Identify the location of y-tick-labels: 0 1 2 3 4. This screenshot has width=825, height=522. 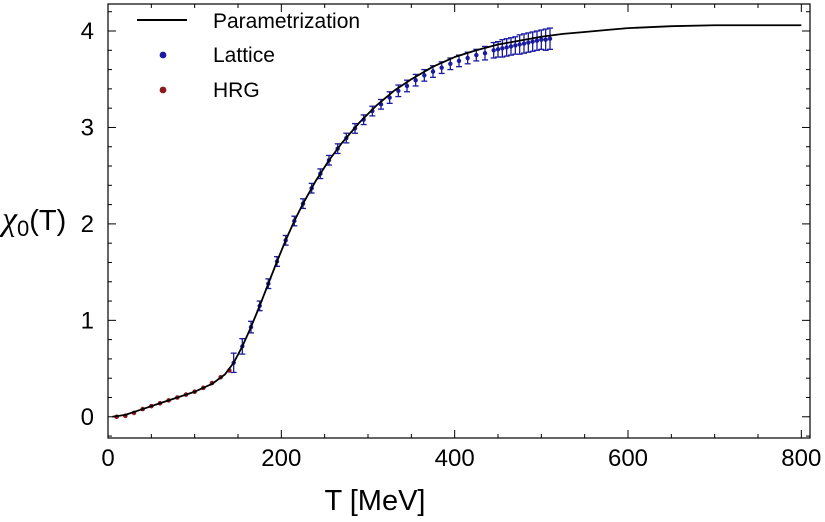
(87, 224).